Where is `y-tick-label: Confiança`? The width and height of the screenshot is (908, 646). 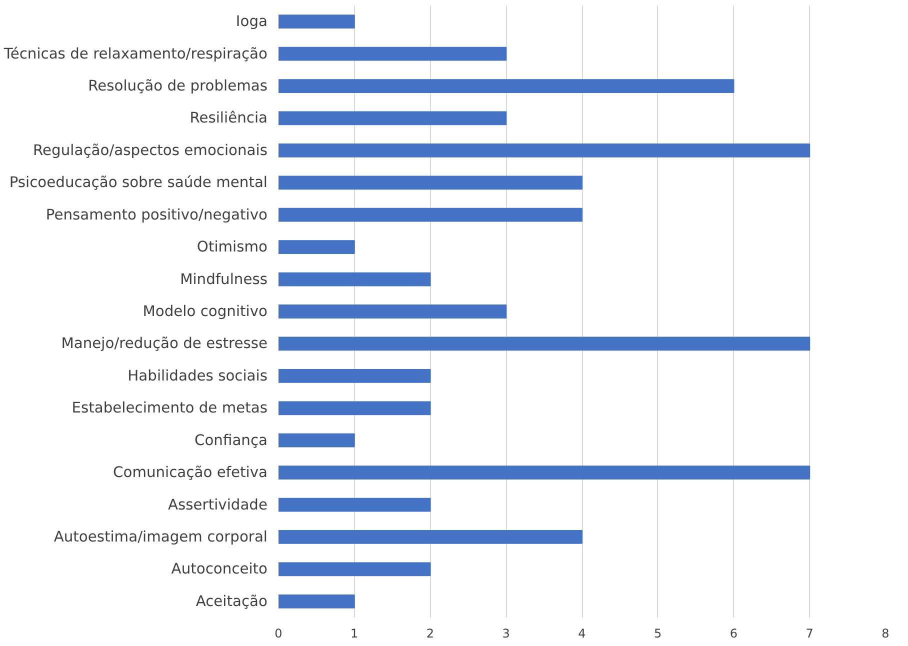
y-tick-label: Confiança is located at coordinates (231, 440).